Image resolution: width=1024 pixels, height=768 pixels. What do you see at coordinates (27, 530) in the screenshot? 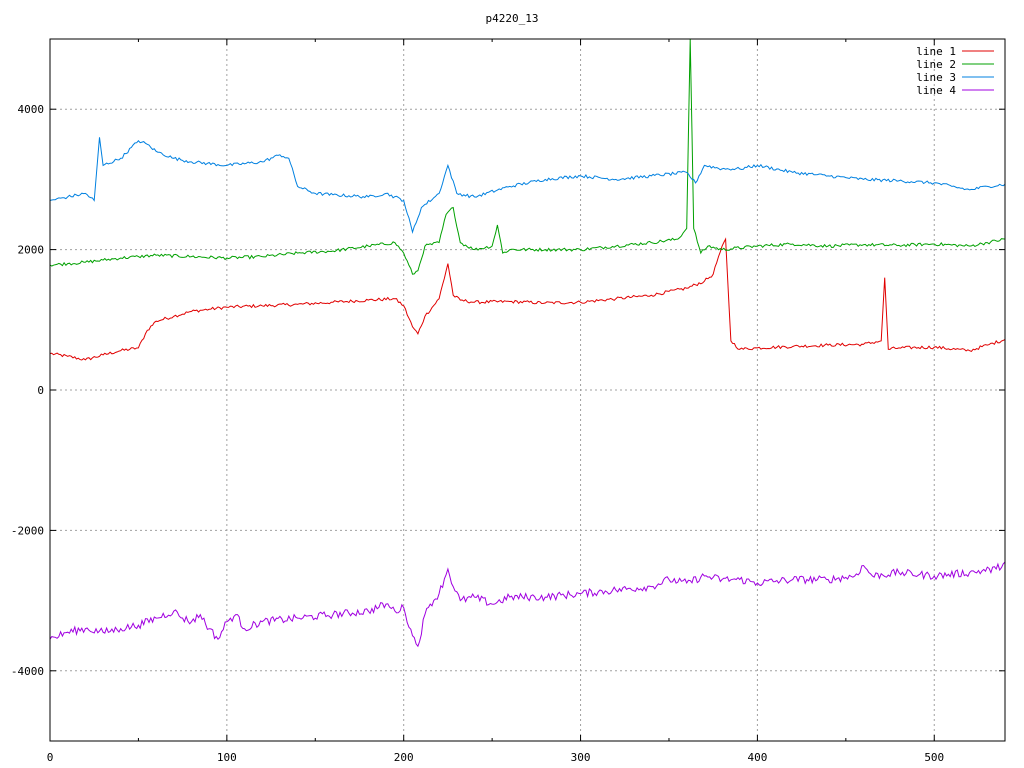
I see `y-tick-label: -2000` at bounding box center [27, 530].